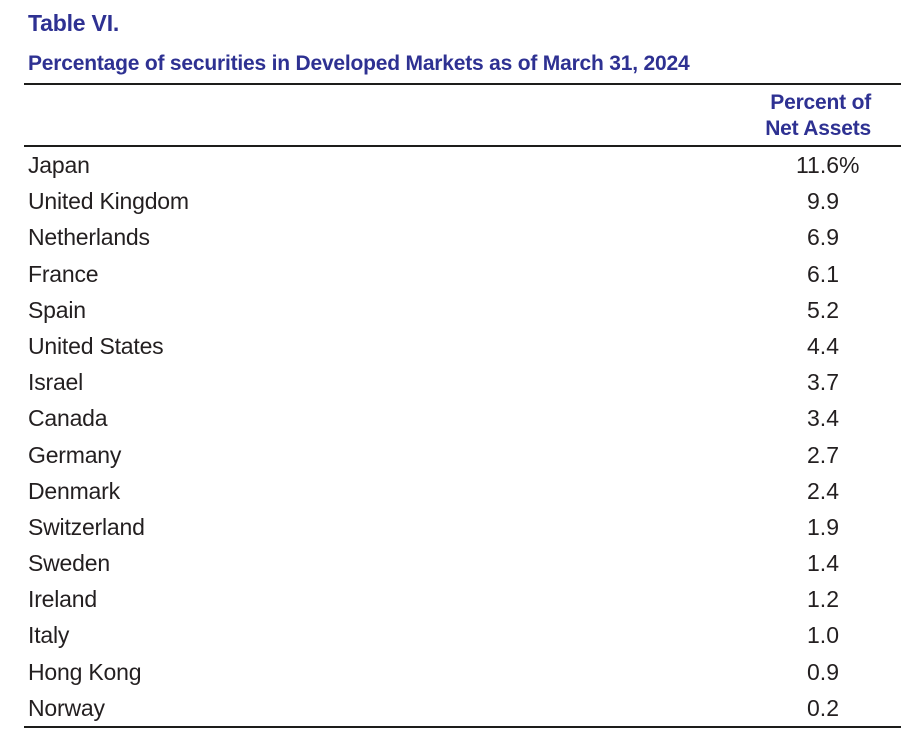 Image resolution: width=922 pixels, height=741 pixels. I want to click on percent-value: 5.2, so click(823, 310).